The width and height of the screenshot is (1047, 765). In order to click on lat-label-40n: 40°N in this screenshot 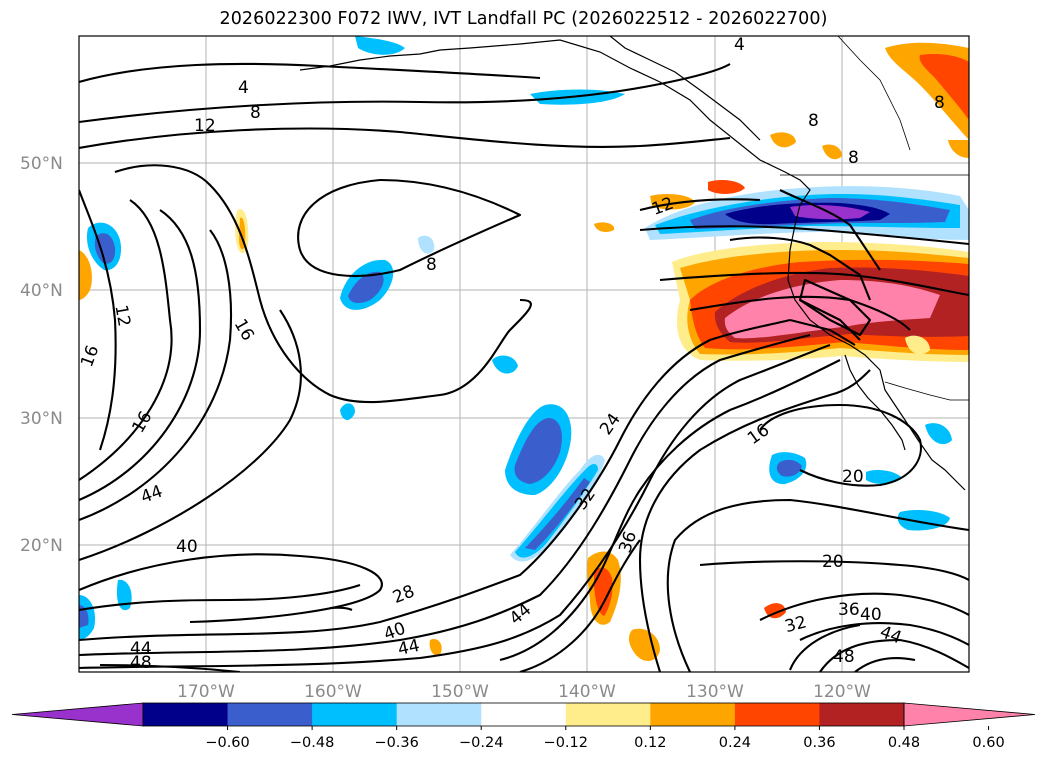, I will do `click(41, 291)`.